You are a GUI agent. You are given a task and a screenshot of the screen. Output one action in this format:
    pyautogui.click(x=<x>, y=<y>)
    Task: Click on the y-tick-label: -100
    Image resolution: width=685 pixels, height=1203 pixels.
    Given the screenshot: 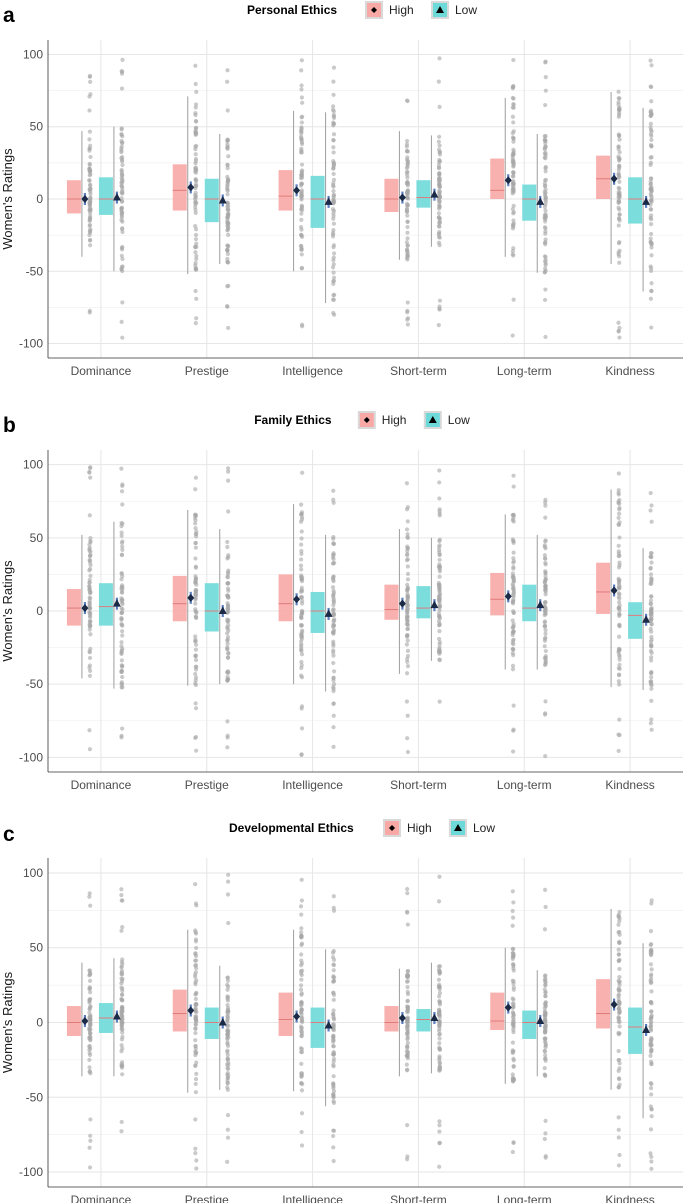 What is the action you would take?
    pyautogui.click(x=31, y=757)
    